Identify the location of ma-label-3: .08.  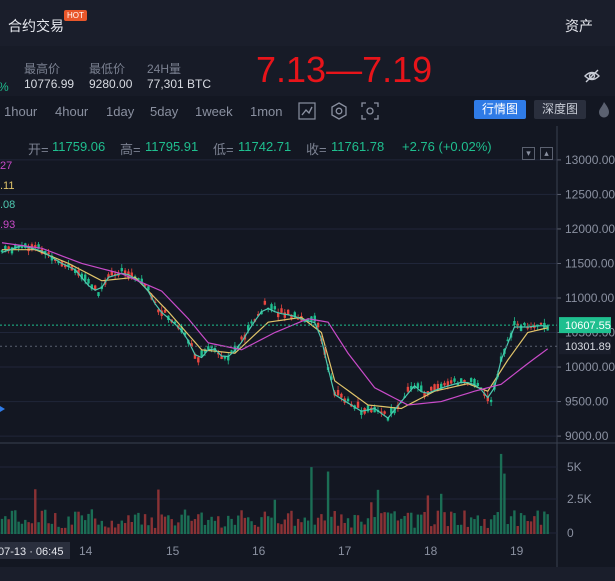
(8, 205).